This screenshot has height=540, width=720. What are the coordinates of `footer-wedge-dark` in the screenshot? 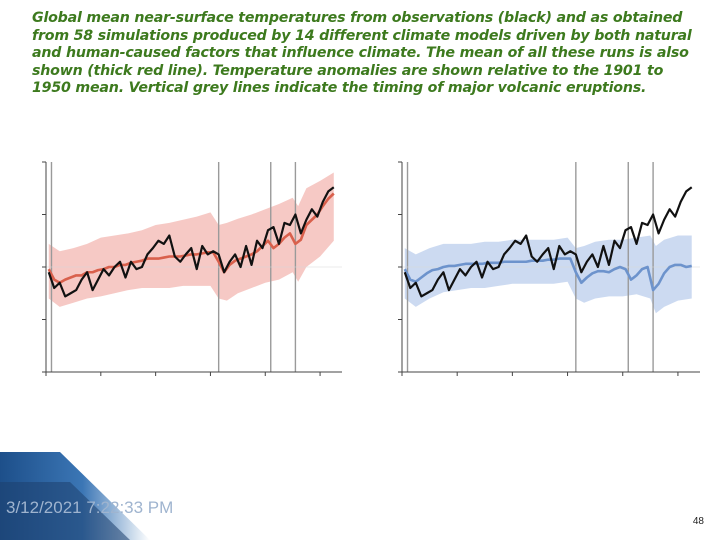 It's located at (65, 511).